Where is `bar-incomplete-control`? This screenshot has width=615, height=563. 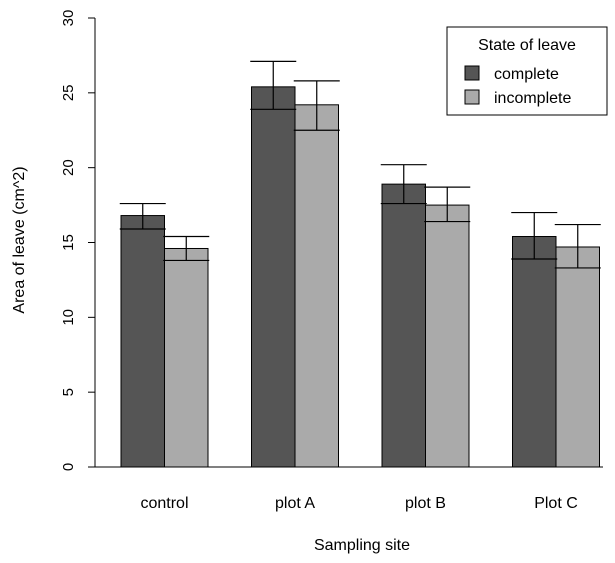 bar-incomplete-control is located at coordinates (186, 357).